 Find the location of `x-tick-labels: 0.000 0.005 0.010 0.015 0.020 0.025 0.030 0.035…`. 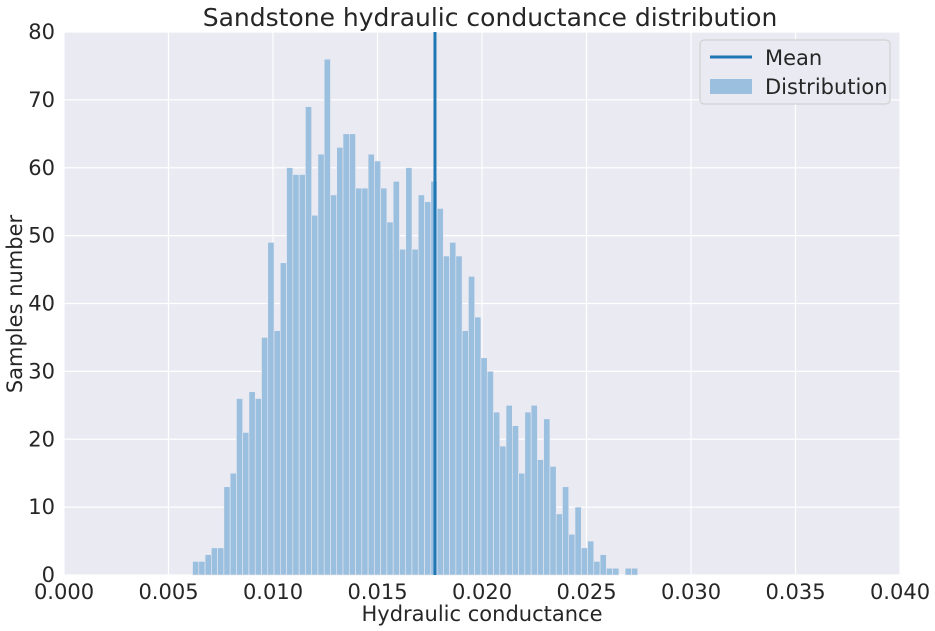

x-tick-labels: 0.000 0.005 0.010 0.015 0.020 0.025 0.030 0.035… is located at coordinates (482, 592).